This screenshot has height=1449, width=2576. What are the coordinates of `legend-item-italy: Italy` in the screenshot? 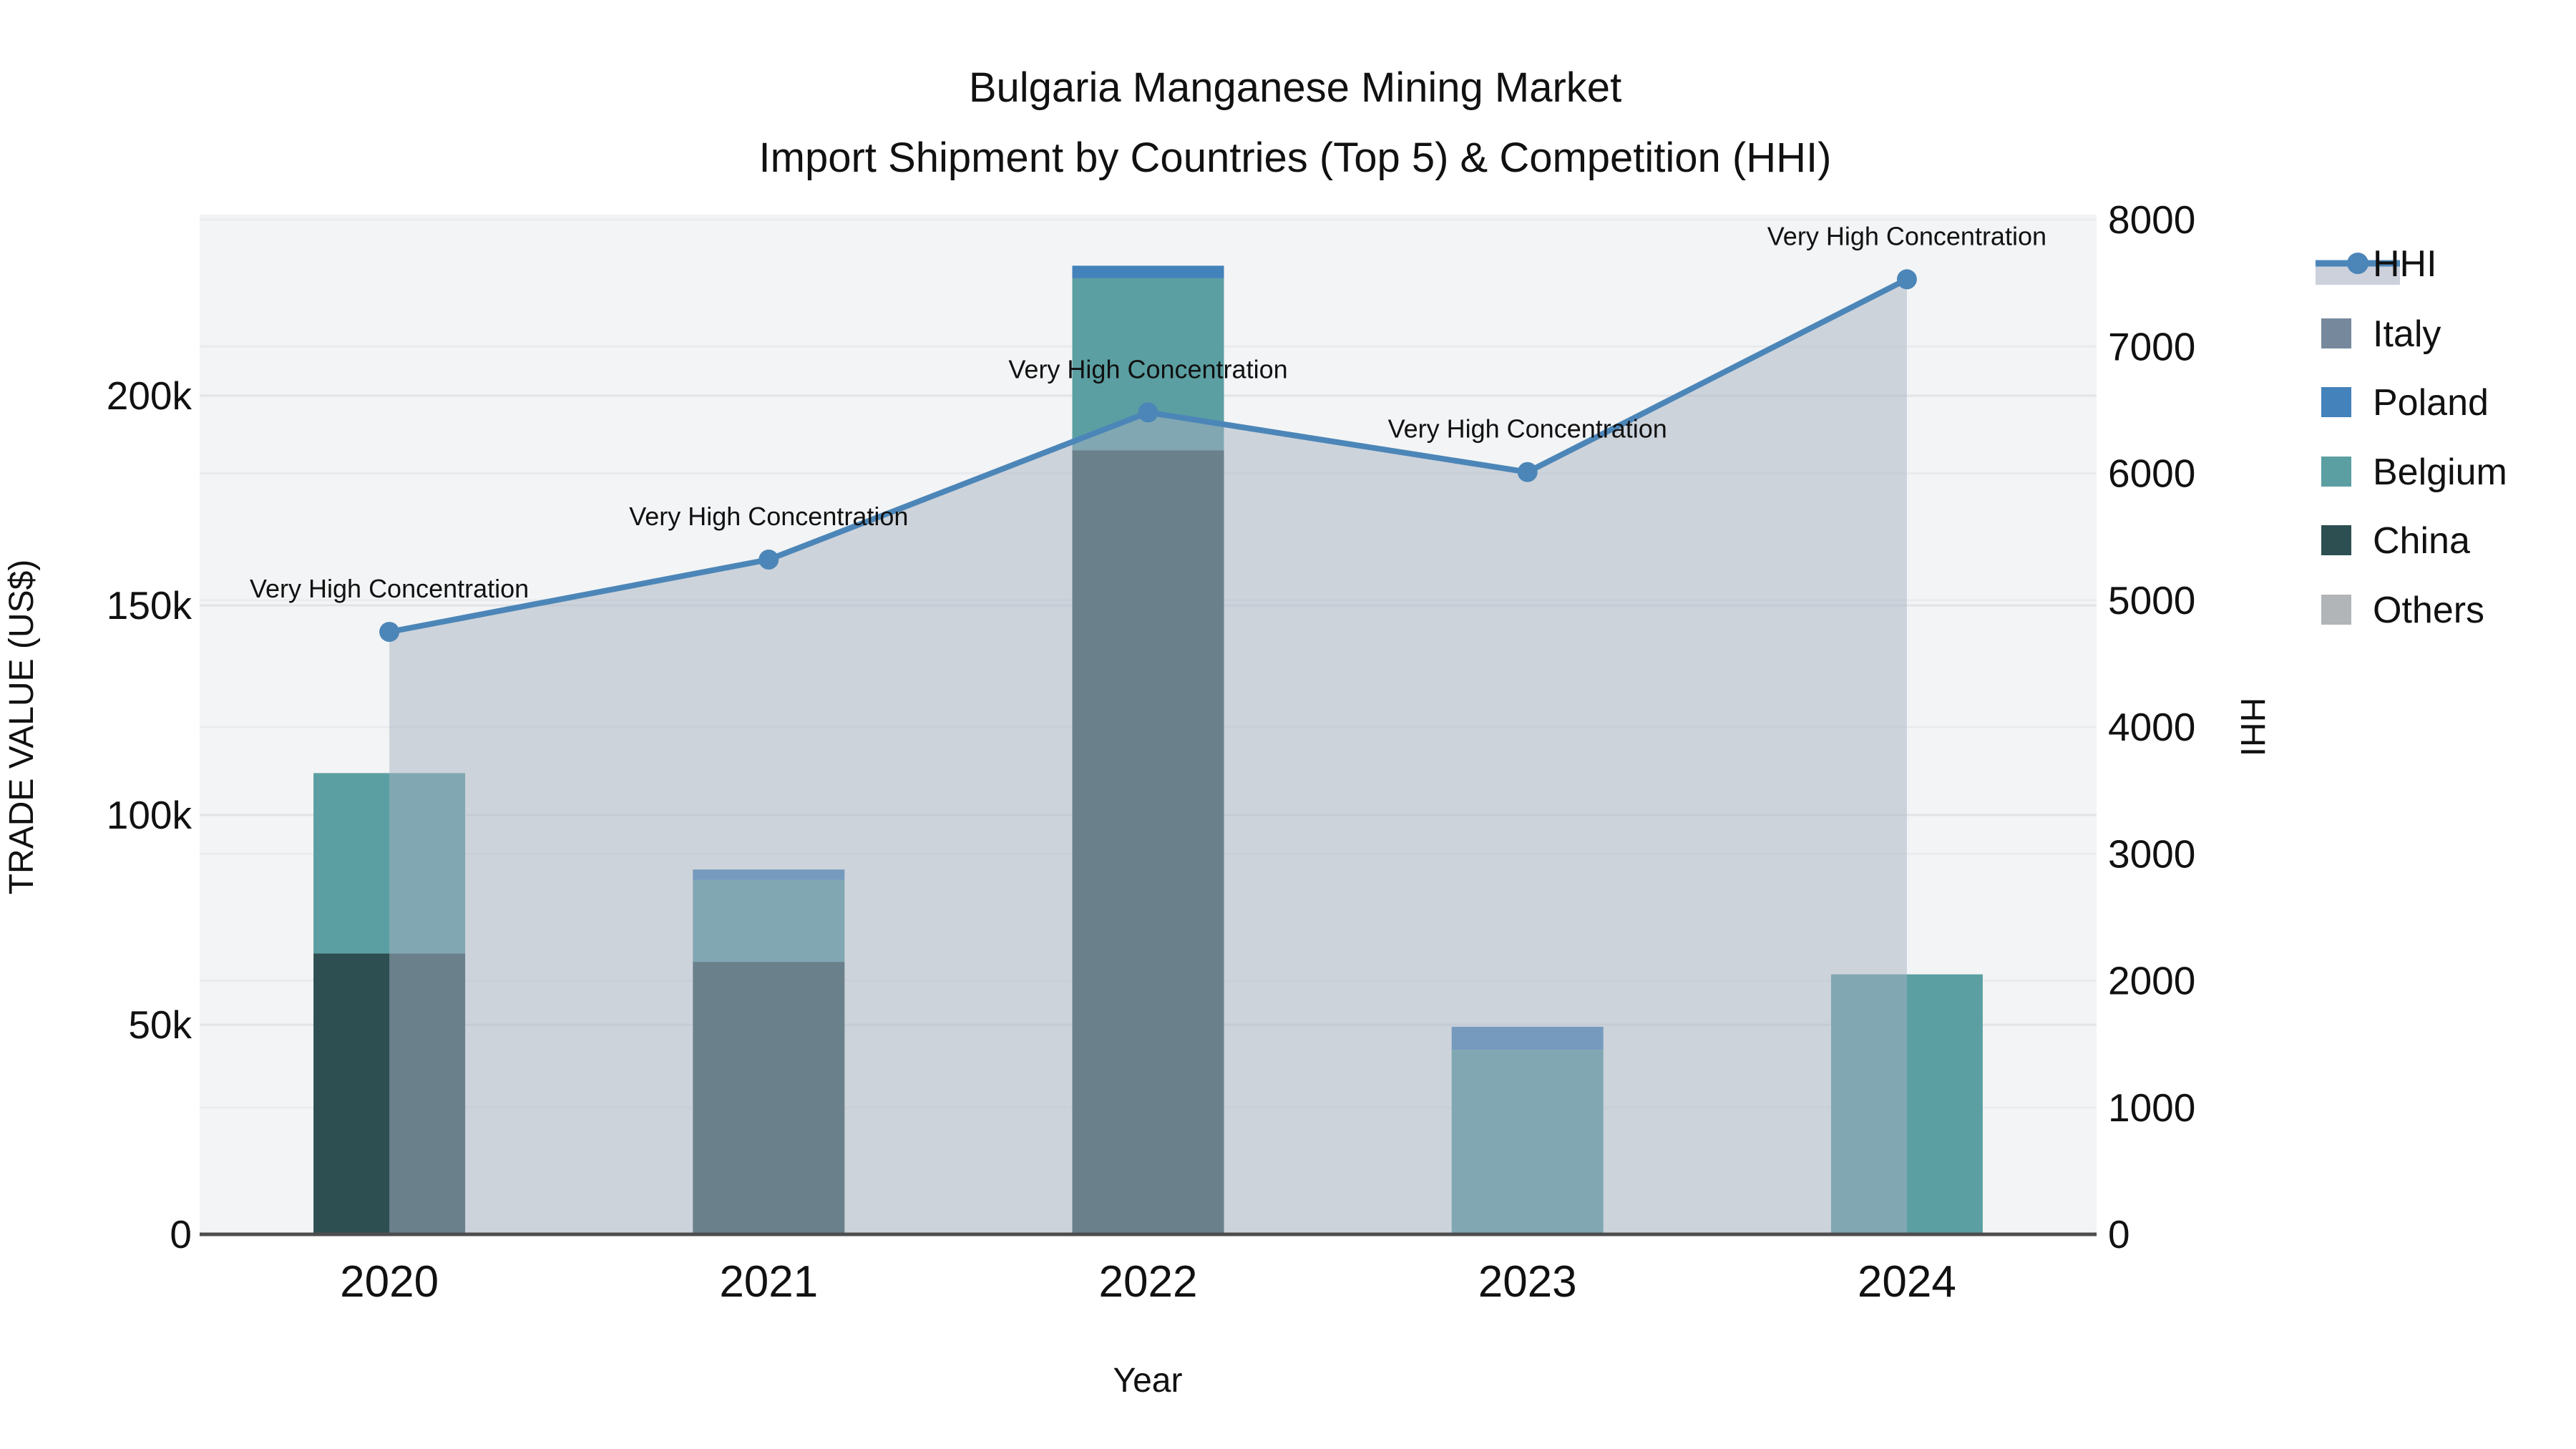 It's located at (2381, 334).